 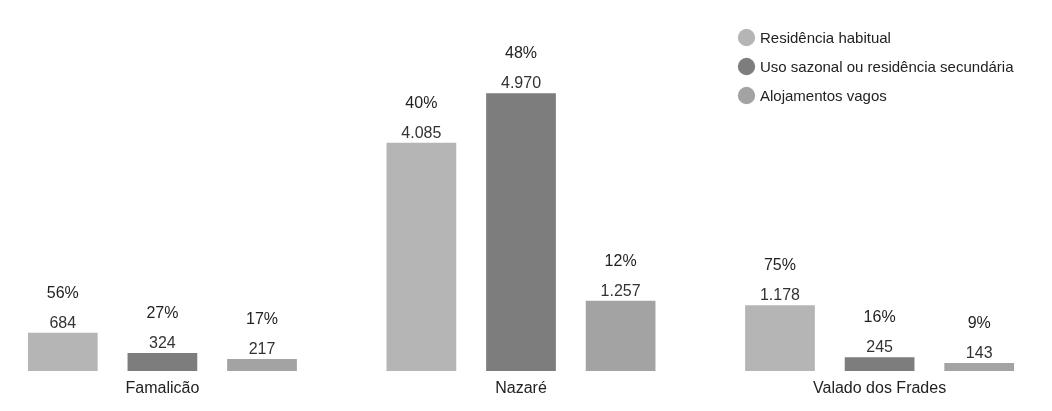 What do you see at coordinates (262, 348) in the screenshot?
I see `data-label: 217` at bounding box center [262, 348].